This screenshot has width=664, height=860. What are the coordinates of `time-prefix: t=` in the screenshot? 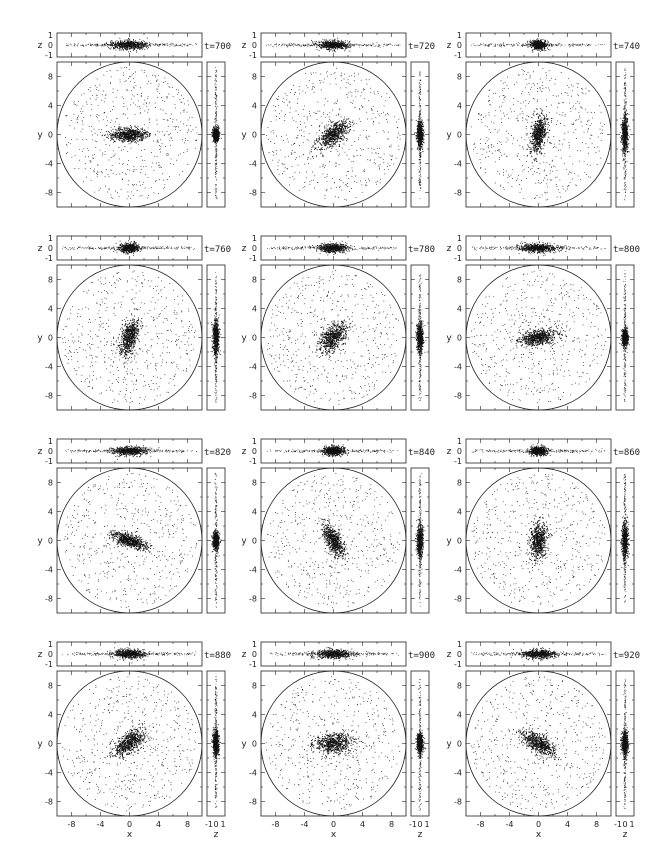 It's located at (209, 47).